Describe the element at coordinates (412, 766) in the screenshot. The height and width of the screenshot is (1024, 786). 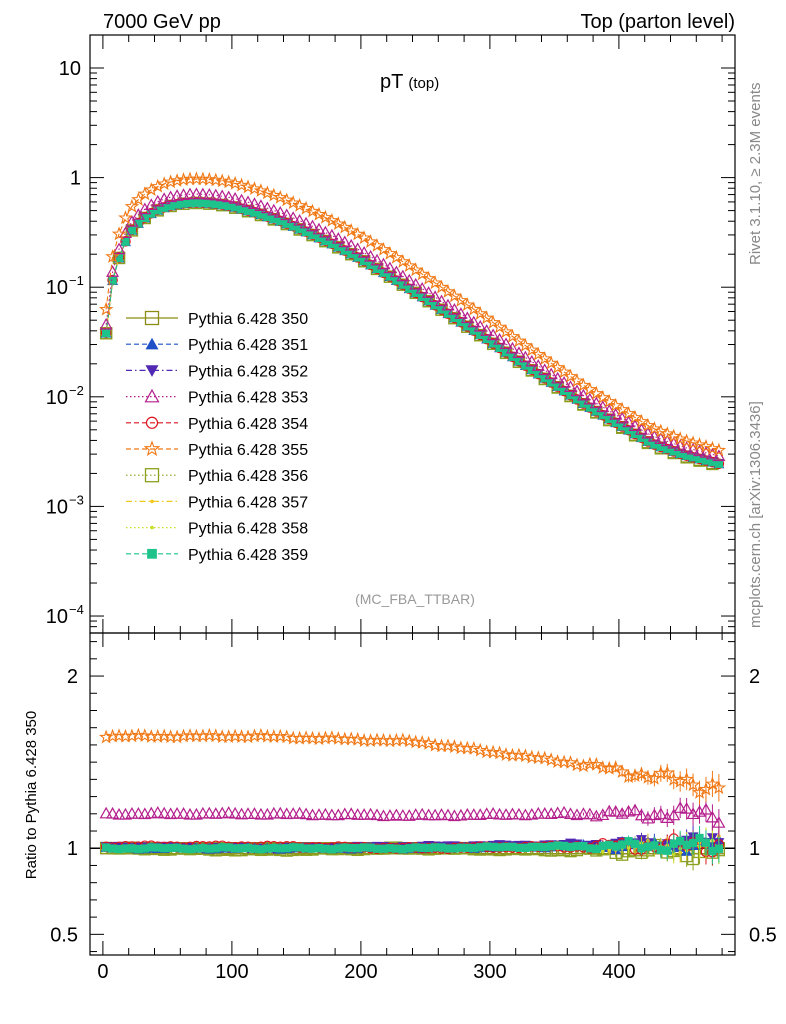
I see `series-355-ratio` at that location.